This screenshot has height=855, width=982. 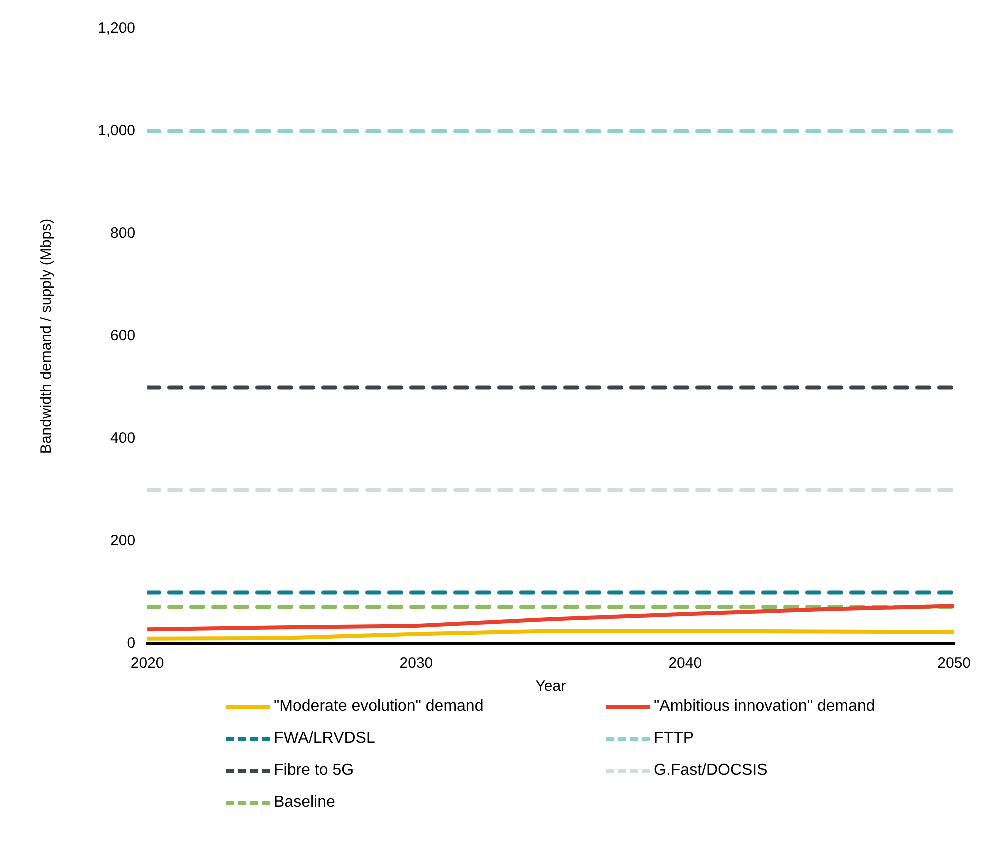 What do you see at coordinates (674, 739) in the screenshot?
I see `legend-label: FTTP` at bounding box center [674, 739].